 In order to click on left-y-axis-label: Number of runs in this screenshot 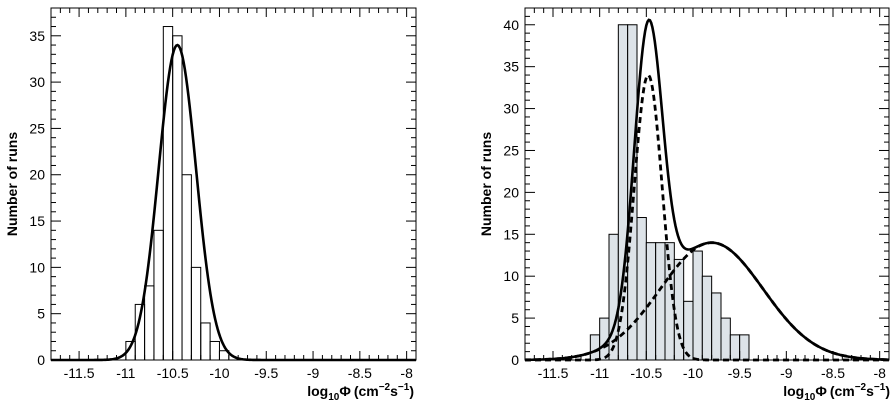, I will do `click(12, 184)`.